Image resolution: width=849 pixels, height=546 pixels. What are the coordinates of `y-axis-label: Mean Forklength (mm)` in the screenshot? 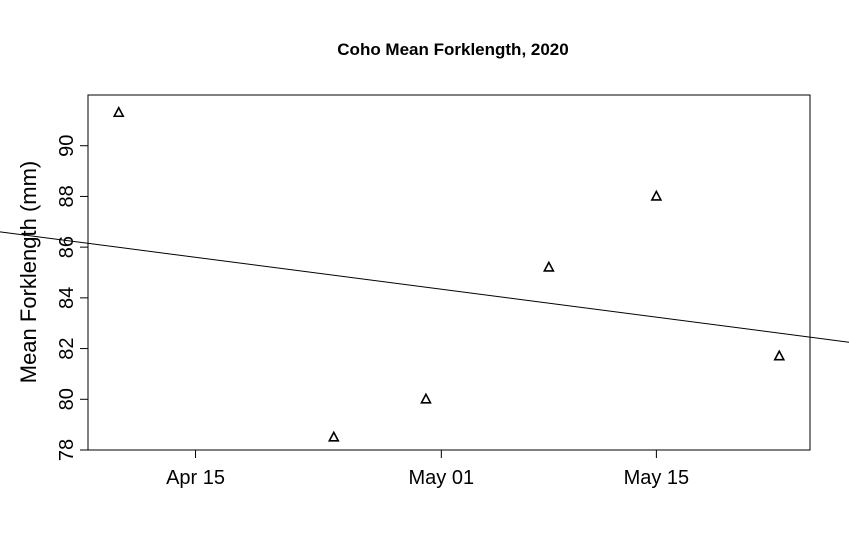 It's located at (28, 272).